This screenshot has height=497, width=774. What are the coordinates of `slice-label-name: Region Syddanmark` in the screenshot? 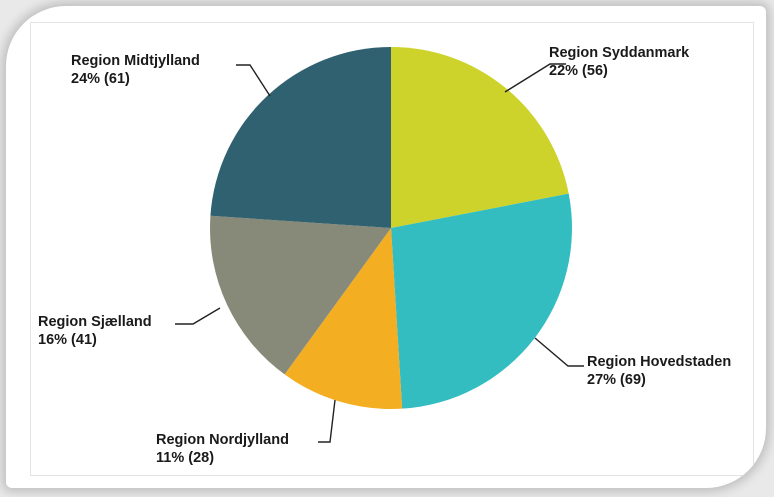 It's located at (619, 53).